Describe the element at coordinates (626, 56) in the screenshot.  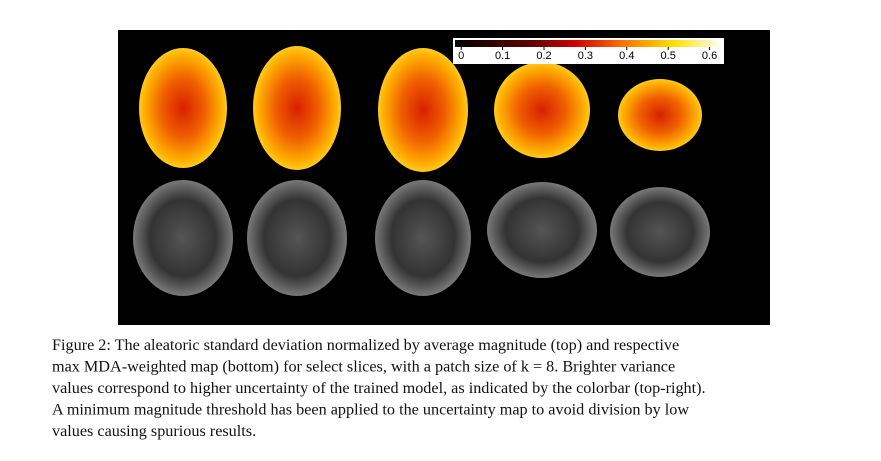
I see `tick-label: 0.4` at that location.